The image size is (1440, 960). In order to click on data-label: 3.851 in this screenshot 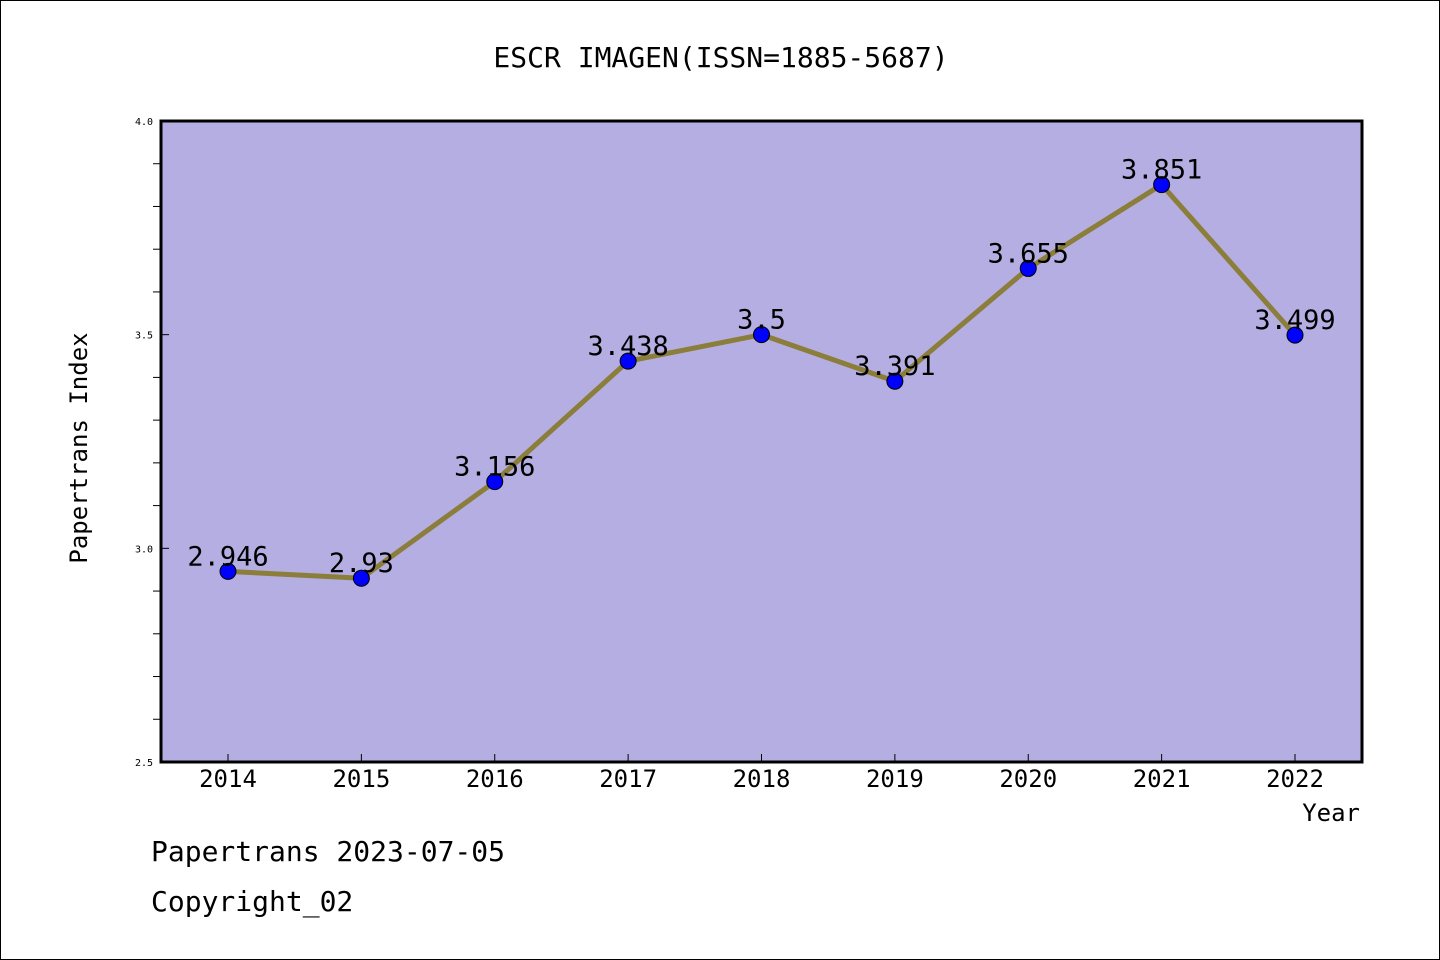, I will do `click(1161, 170)`.